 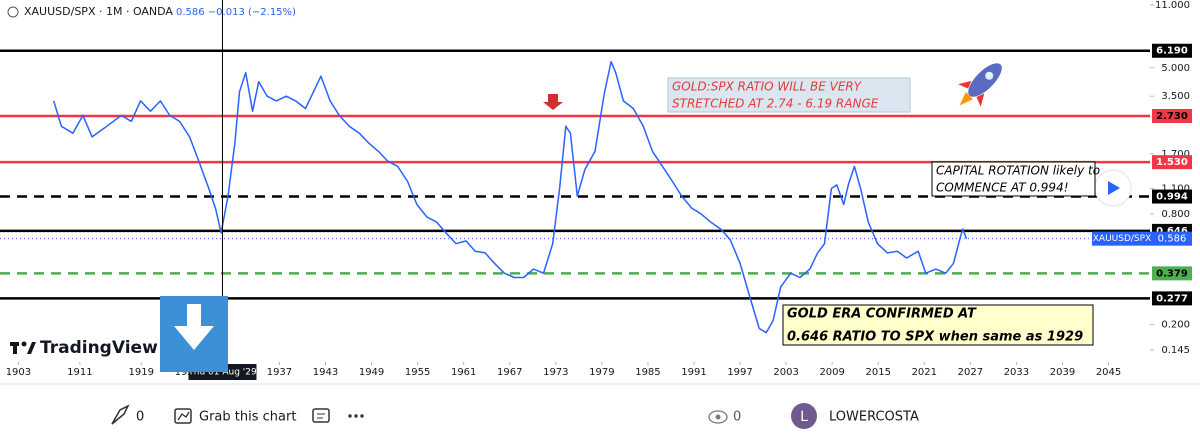 What do you see at coordinates (1175, 96) in the screenshot?
I see `y-tick-label: 3.500` at bounding box center [1175, 96].